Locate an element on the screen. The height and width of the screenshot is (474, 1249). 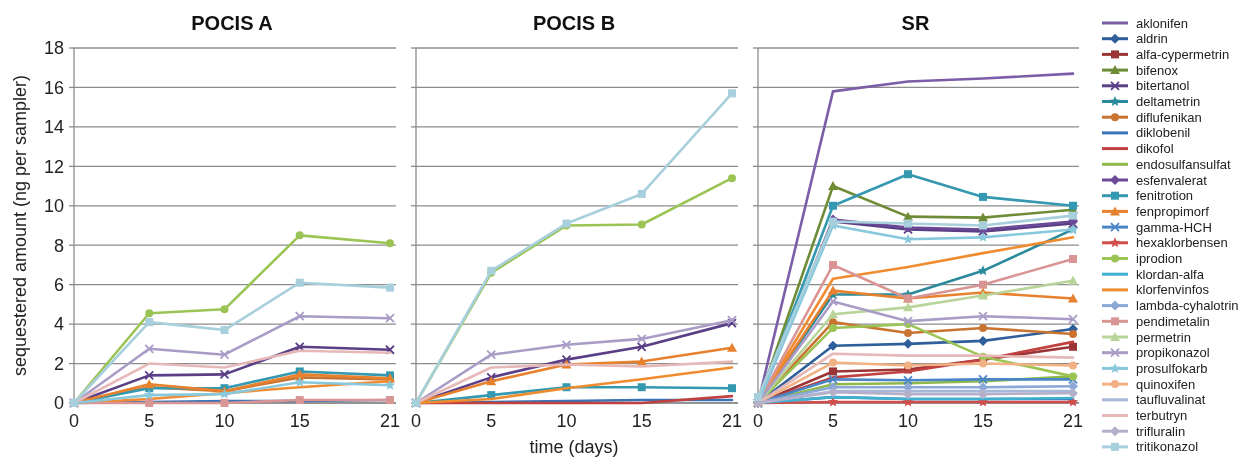
legend-label: taufluvalinat is located at coordinates (1171, 400).